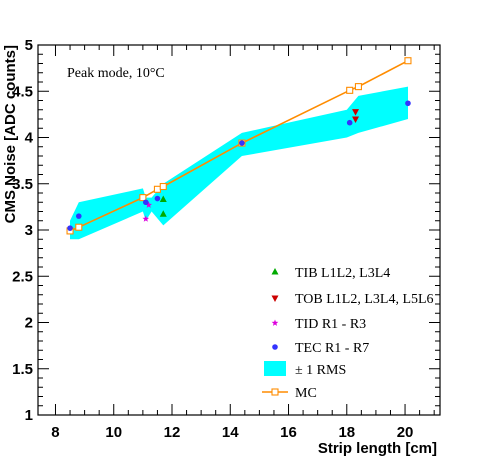 The image size is (491, 463). Describe the element at coordinates (320, 370) in the screenshot. I see `legend-label: ± 1 RMS` at that location.